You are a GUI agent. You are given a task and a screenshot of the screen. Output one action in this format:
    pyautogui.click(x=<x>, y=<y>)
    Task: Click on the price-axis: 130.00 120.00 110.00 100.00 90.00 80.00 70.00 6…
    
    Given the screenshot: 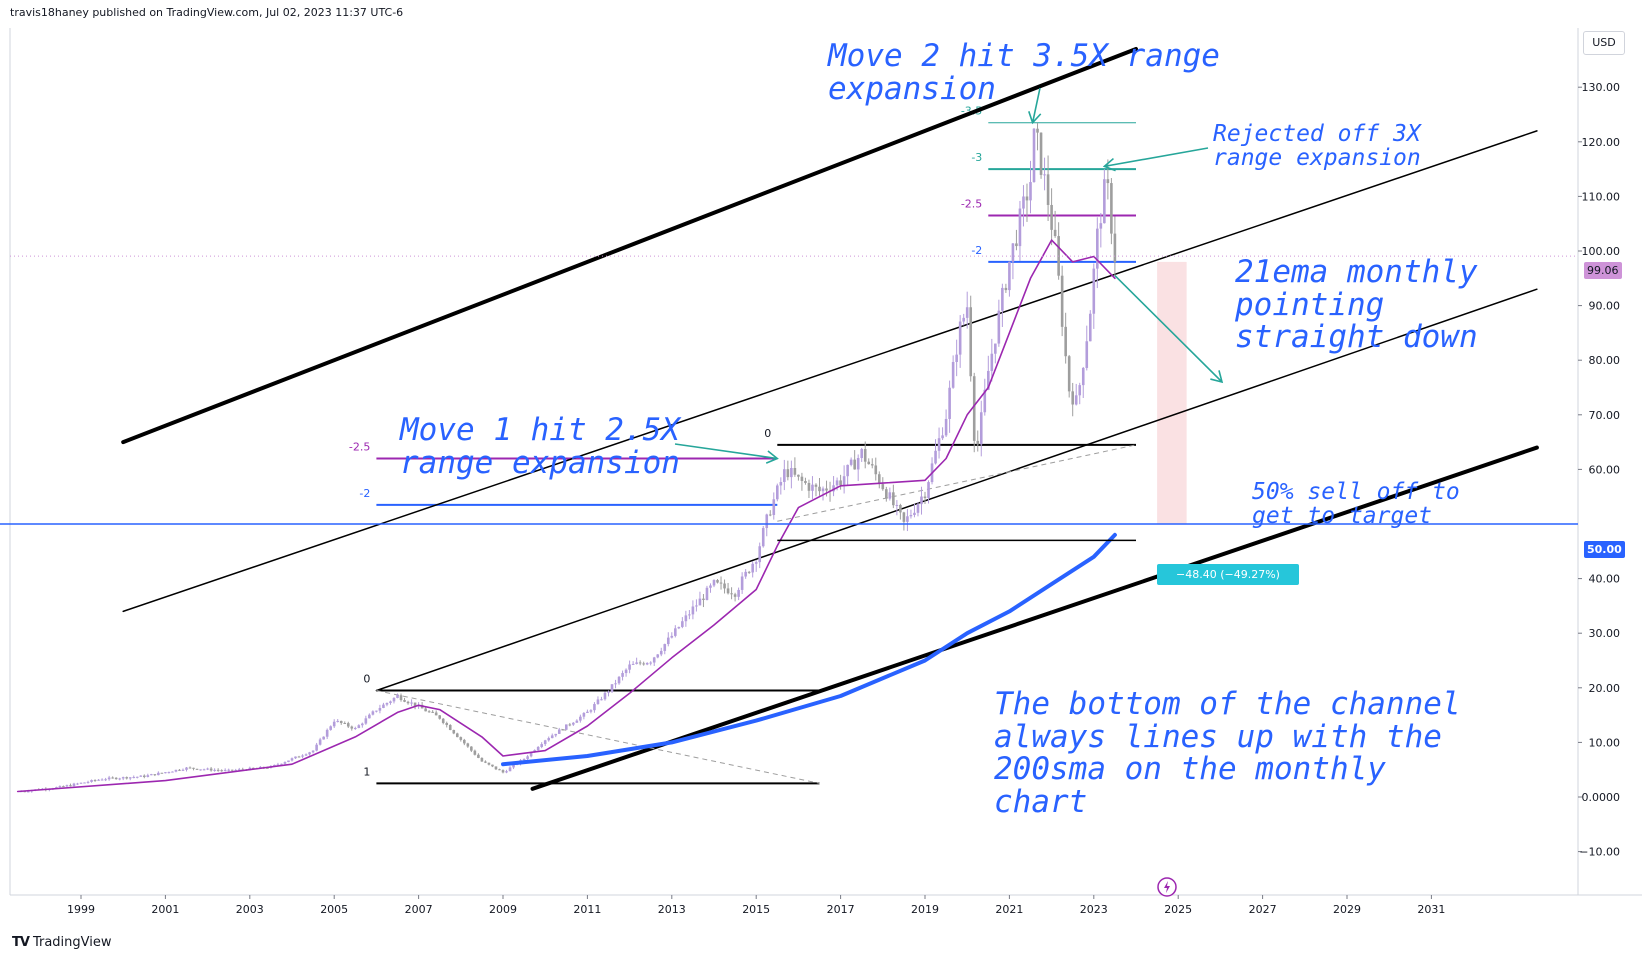 What is the action you would take?
    pyautogui.click(x=1599, y=470)
    